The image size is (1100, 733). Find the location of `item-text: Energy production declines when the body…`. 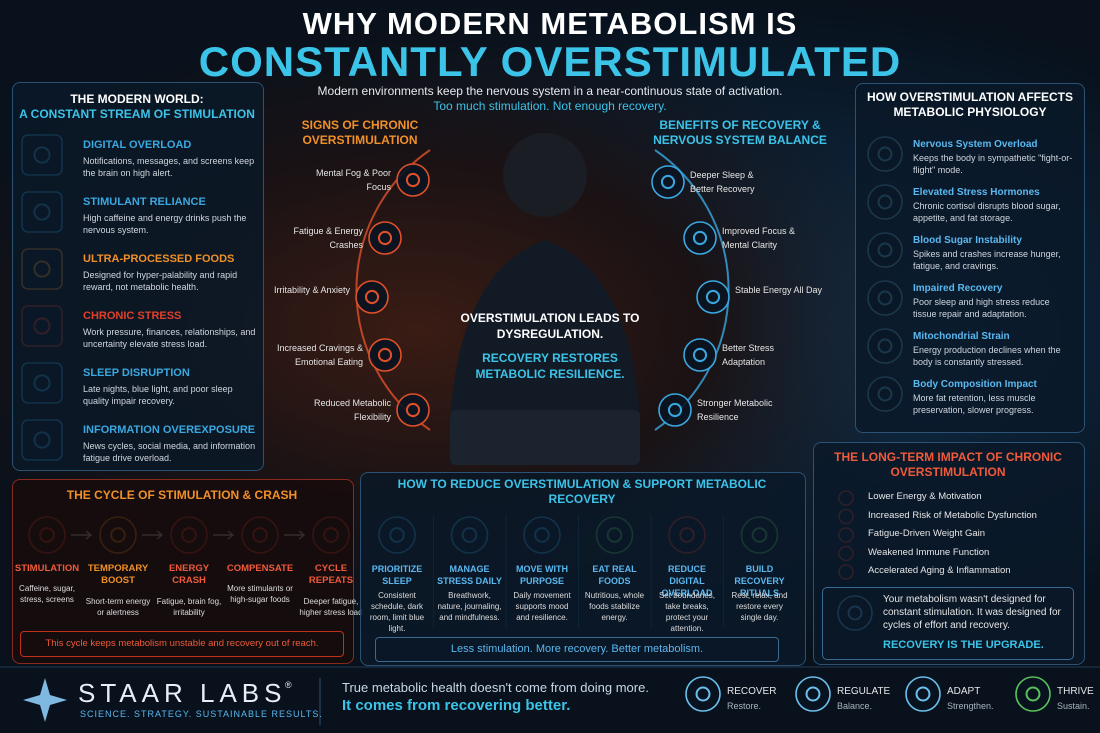

item-text: Energy production declines when the body… is located at coordinates (987, 356).